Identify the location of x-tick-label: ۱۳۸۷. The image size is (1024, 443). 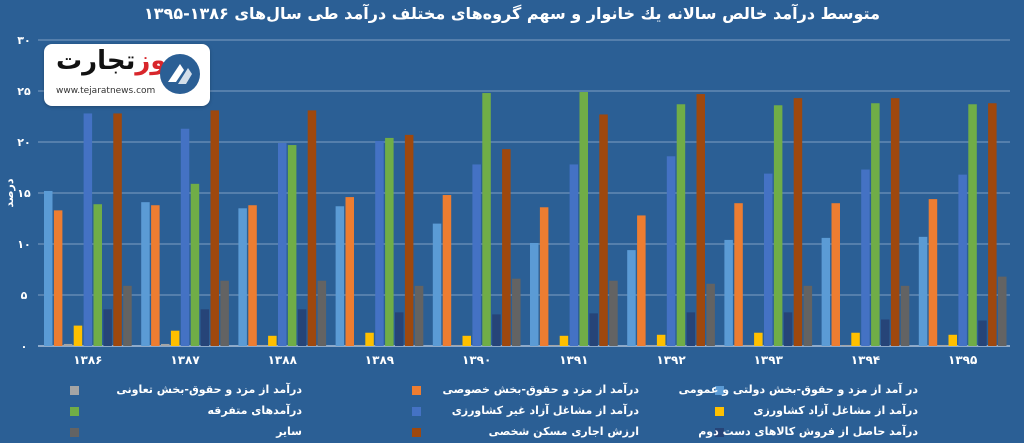
(185, 360).